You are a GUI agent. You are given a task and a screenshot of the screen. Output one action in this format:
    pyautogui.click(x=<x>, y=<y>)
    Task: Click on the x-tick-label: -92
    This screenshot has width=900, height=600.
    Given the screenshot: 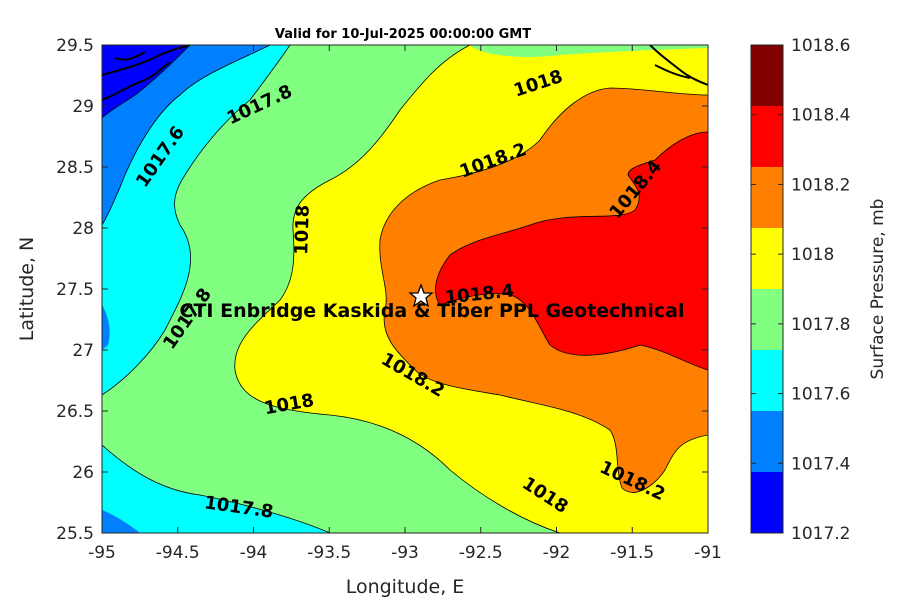 What is the action you would take?
    pyautogui.click(x=557, y=553)
    